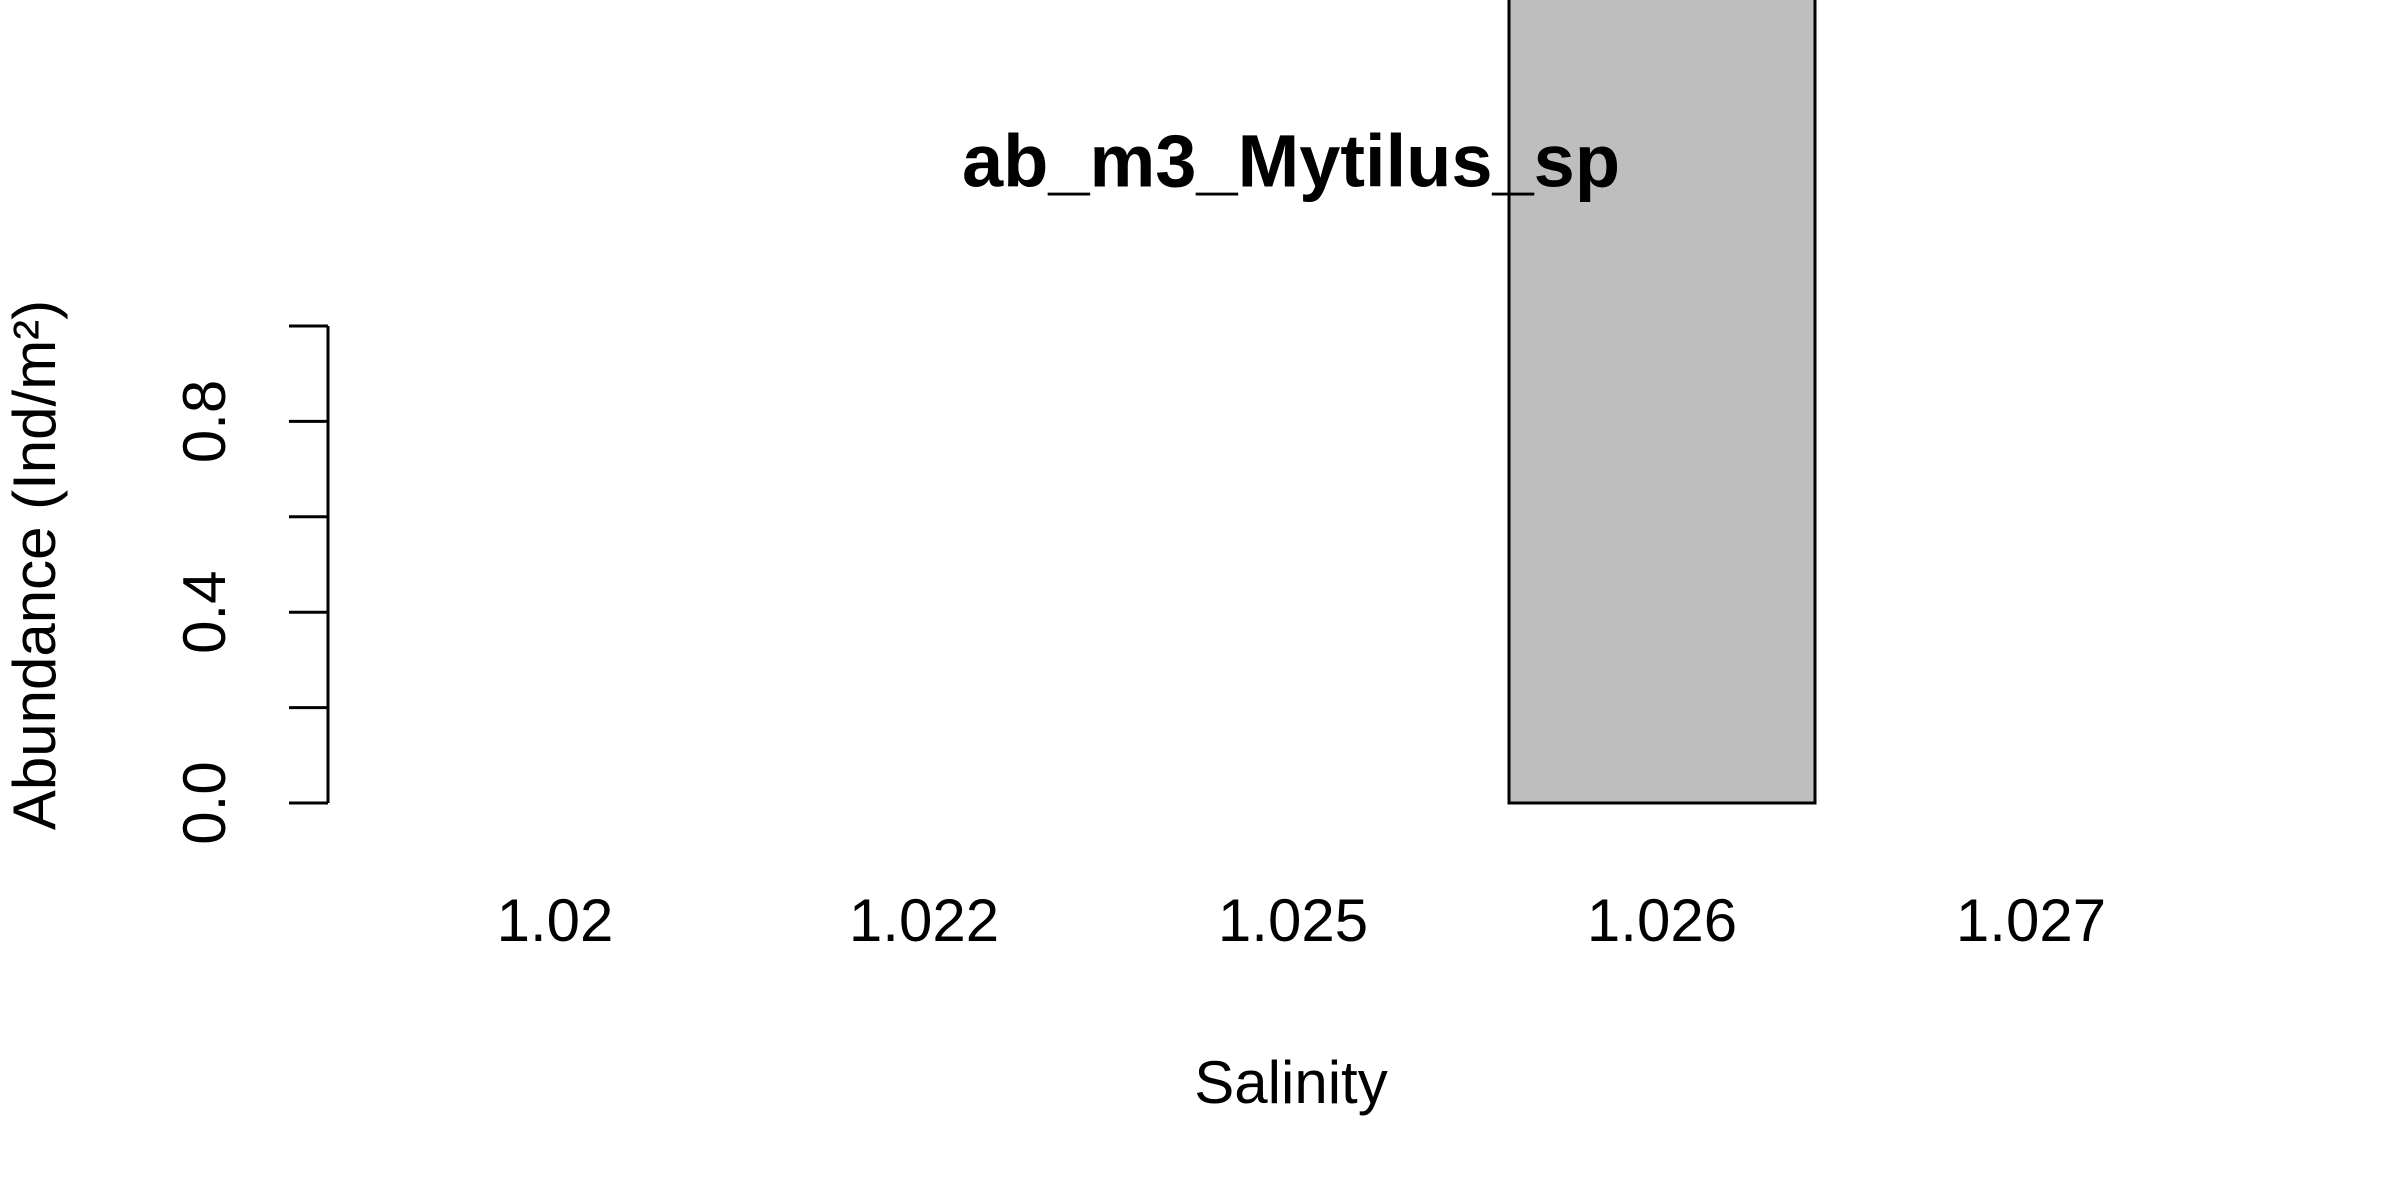 This screenshot has height=1200, width=2400. What do you see at coordinates (1662, 920) in the screenshot?
I see `x-tick-label: 1.026` at bounding box center [1662, 920].